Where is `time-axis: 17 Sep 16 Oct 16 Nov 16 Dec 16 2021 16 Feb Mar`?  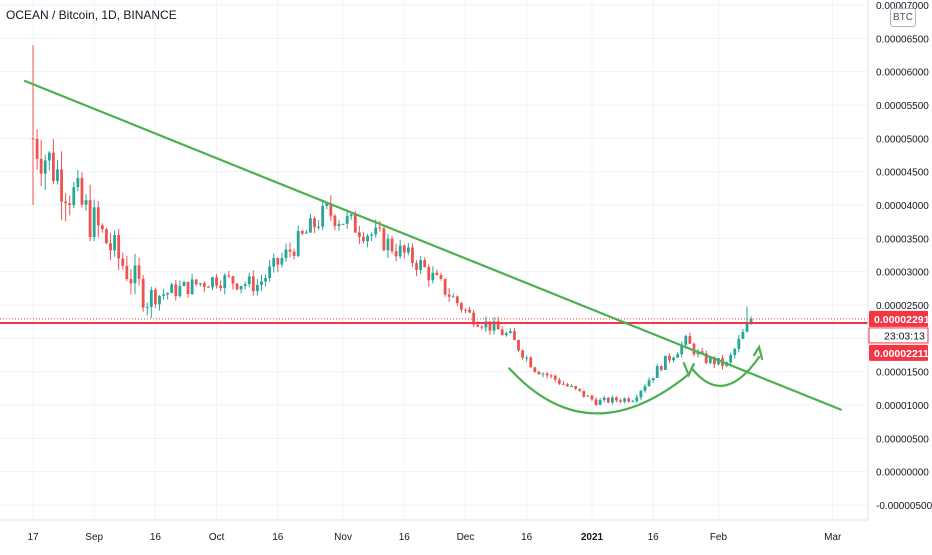 time-axis: 17 Sep 16 Oct 16 Nov 16 Dec 16 2021 16 Feb Mar is located at coordinates (466, 534).